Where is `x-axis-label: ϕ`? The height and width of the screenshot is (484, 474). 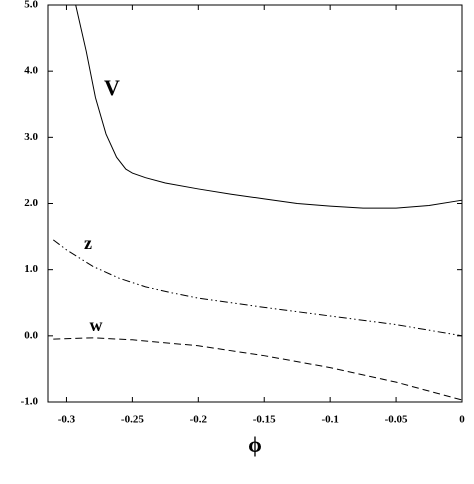 x-axis-label: ϕ is located at coordinates (255, 444).